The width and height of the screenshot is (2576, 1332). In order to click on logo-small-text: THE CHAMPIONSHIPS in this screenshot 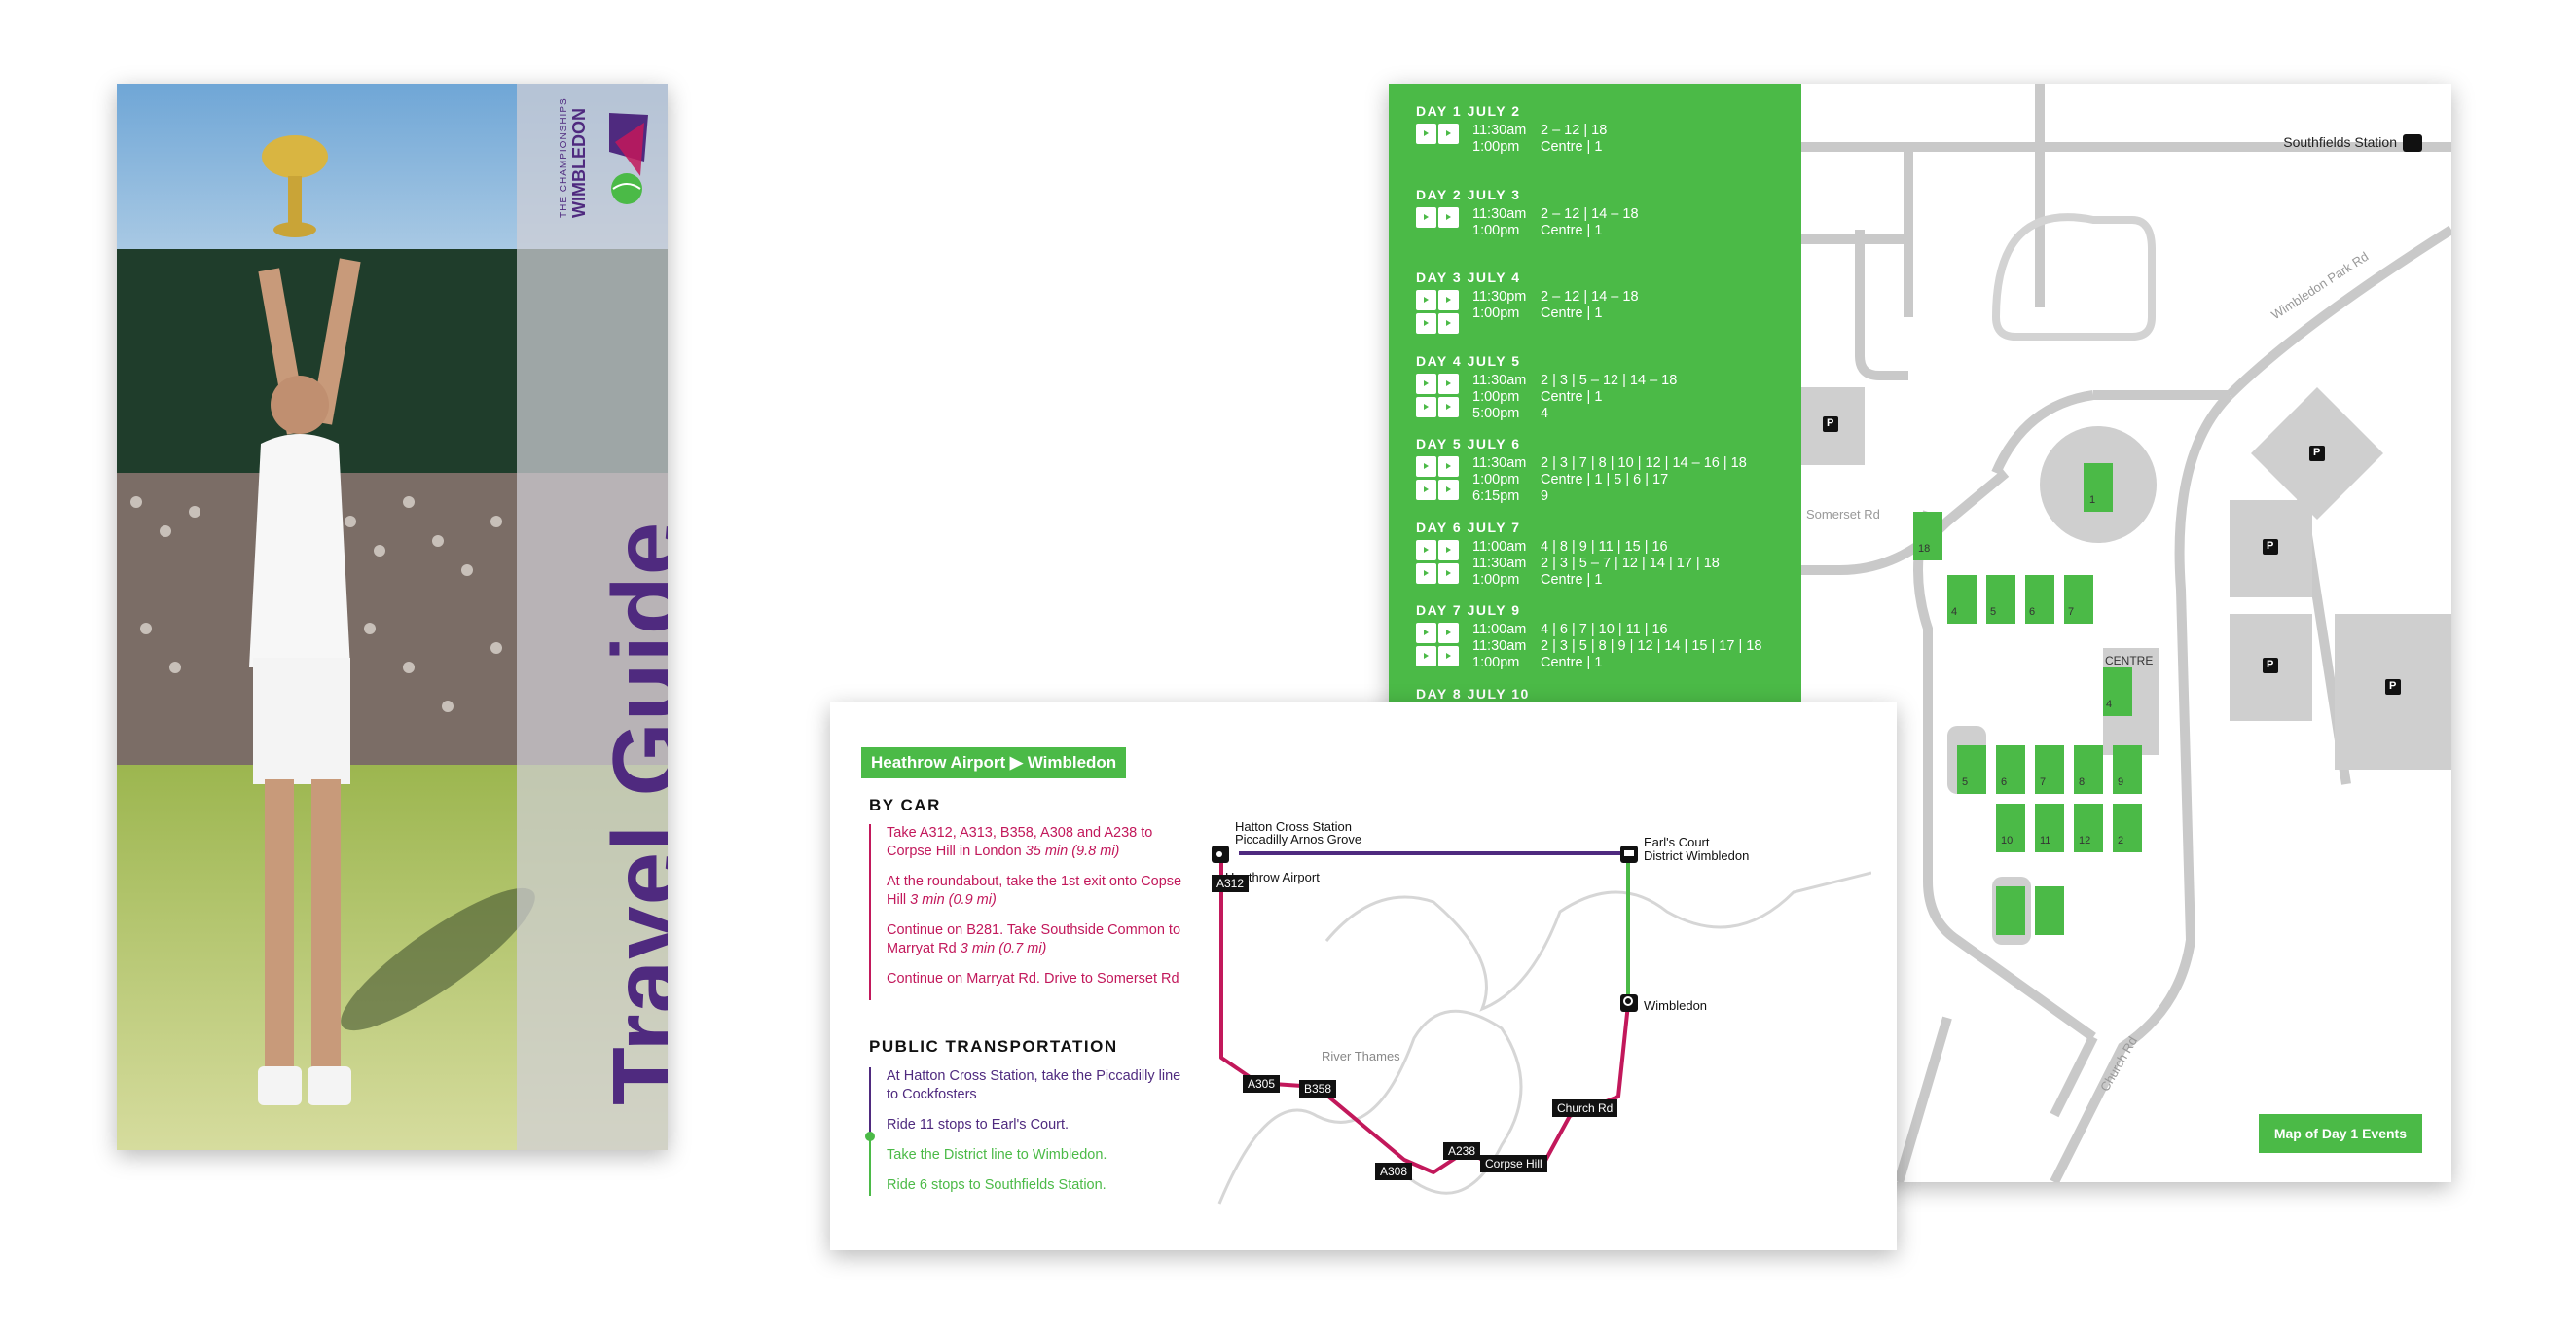, I will do `click(564, 157)`.